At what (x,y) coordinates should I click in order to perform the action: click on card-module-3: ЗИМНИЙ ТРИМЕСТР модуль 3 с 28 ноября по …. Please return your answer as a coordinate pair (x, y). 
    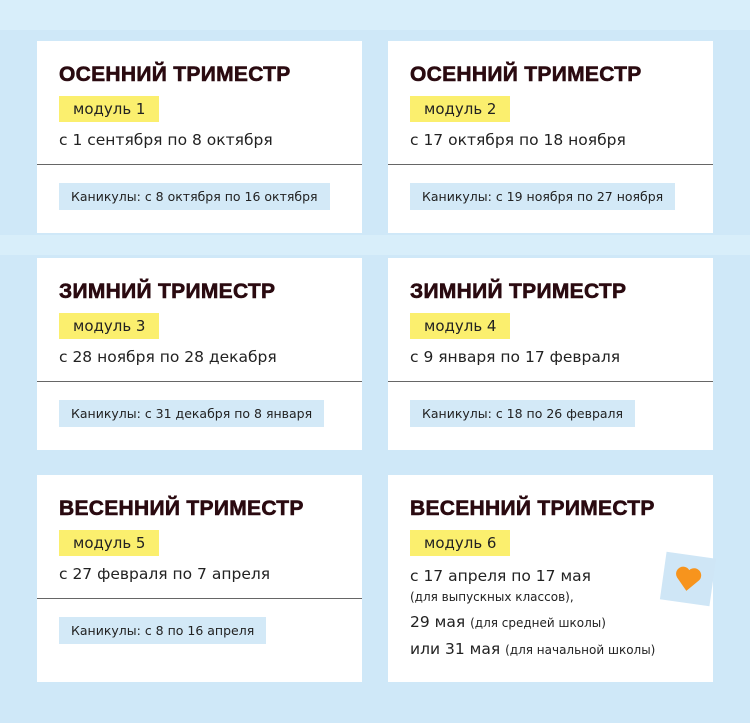
    Looking at the image, I should click on (199, 354).